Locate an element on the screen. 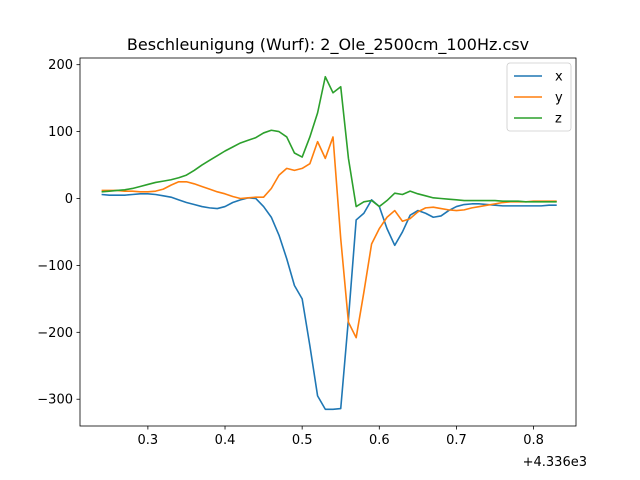  x-tick-label: 0.7 is located at coordinates (456, 440).